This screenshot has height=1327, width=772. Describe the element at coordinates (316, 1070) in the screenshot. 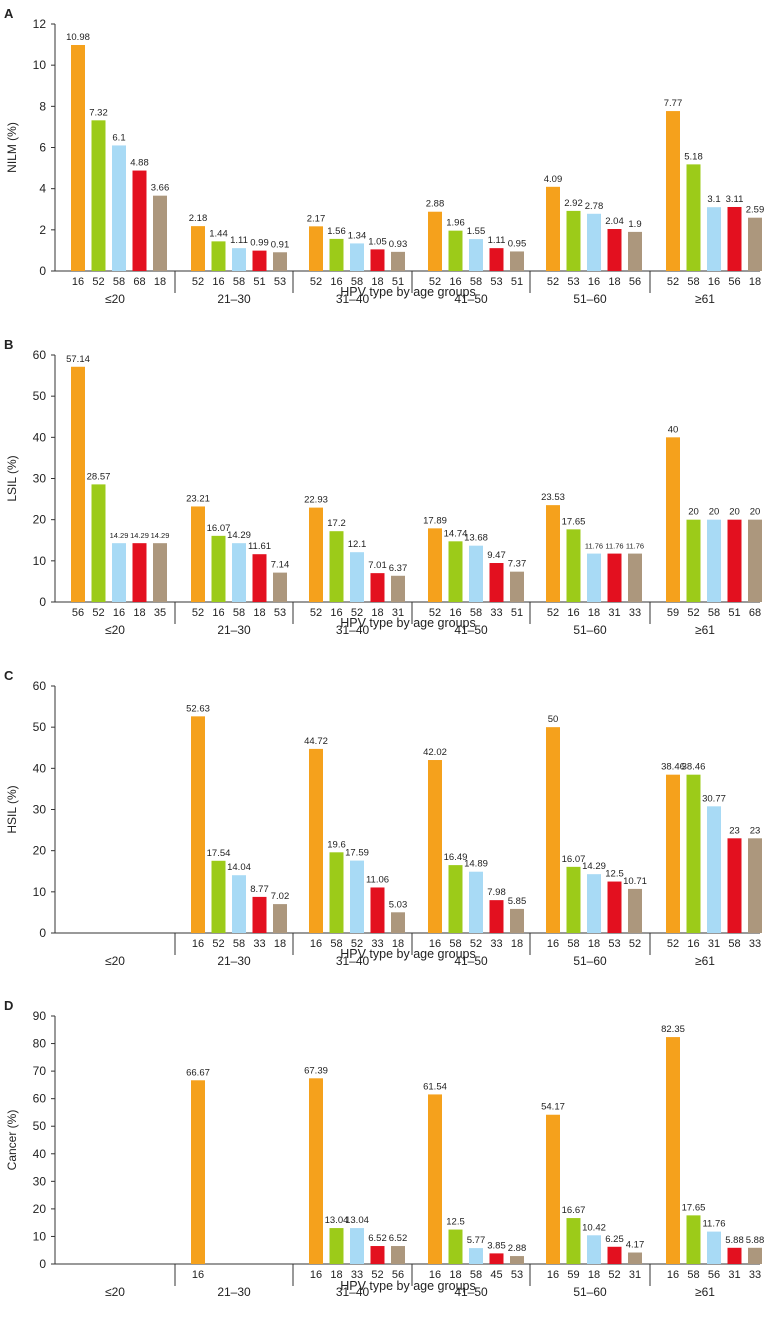

I see `bar-value-label: 67.39` at that location.